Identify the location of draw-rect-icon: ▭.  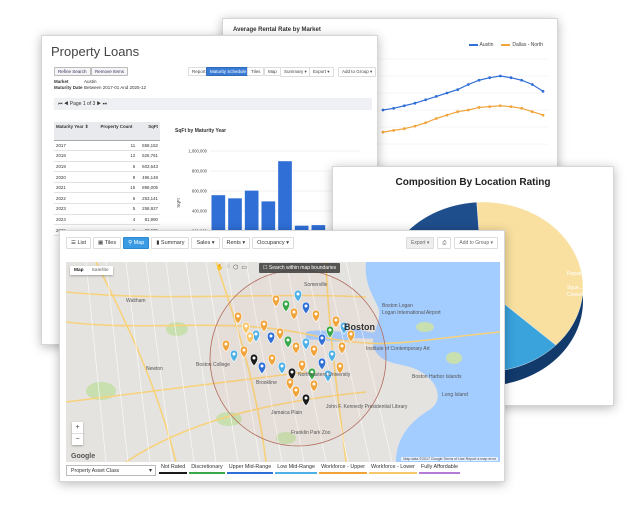
(244, 268).